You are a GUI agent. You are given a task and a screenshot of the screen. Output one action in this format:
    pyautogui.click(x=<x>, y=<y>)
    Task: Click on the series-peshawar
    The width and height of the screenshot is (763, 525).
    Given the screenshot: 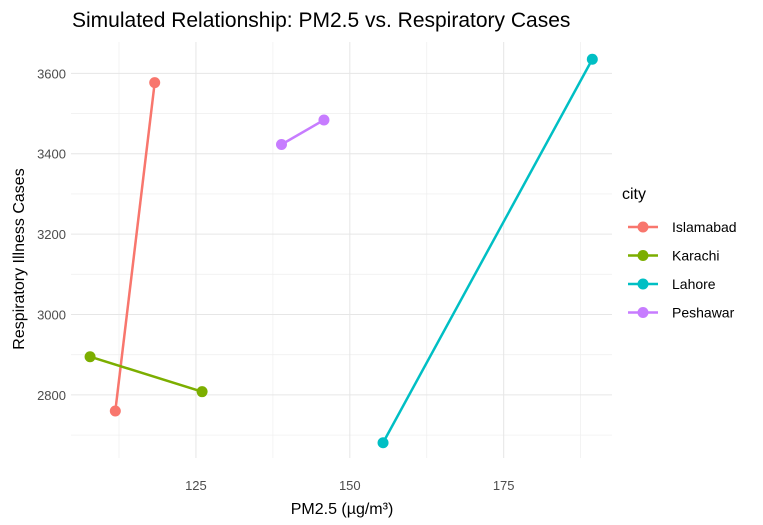 What is the action you would take?
    pyautogui.click(x=302, y=132)
    